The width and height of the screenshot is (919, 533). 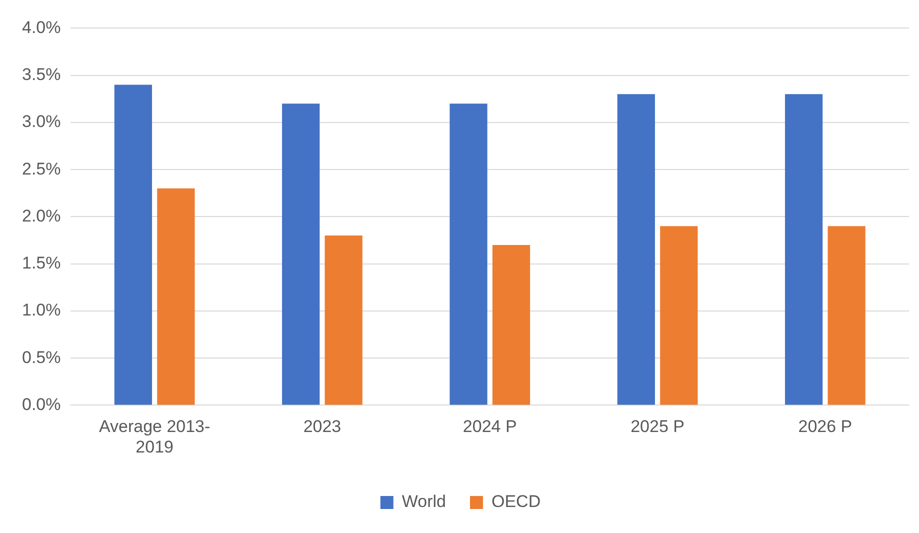 What do you see at coordinates (41, 27) in the screenshot?
I see `y-tick-label: 4.0%` at bounding box center [41, 27].